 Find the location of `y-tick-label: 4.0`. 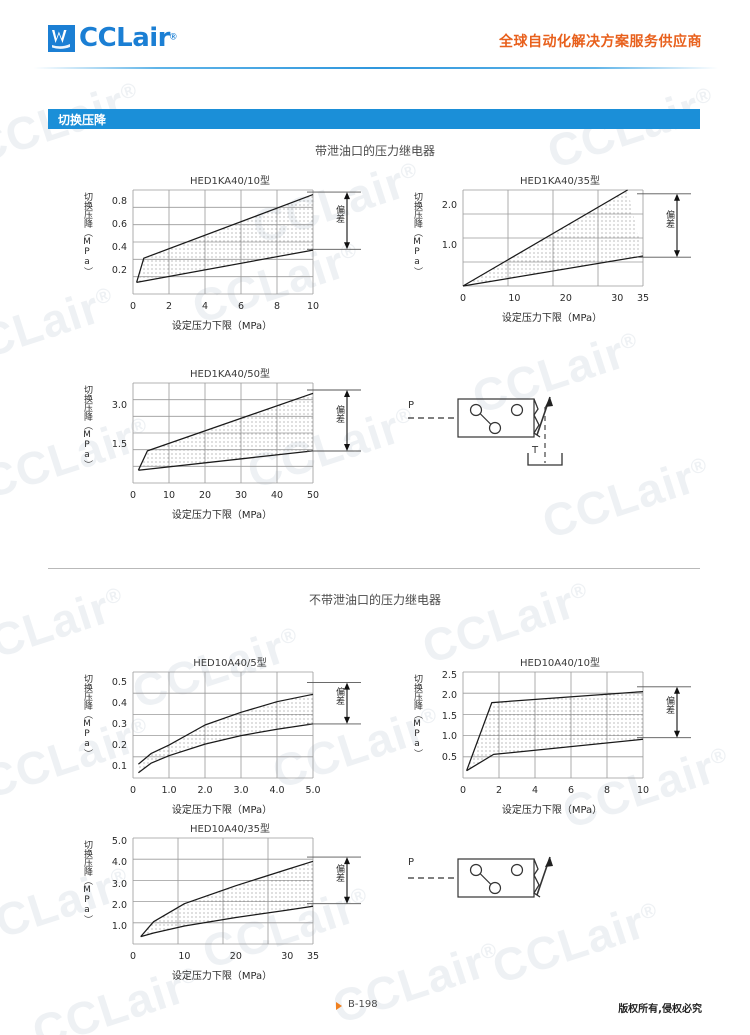

y-tick-label: 4.0 is located at coordinates (119, 863).